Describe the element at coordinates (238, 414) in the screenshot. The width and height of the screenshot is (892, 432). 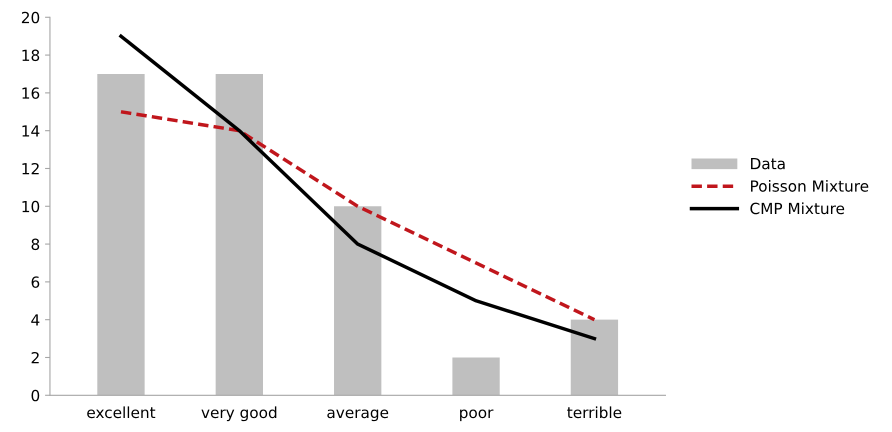
I see `x-tick-label: very good` at that location.